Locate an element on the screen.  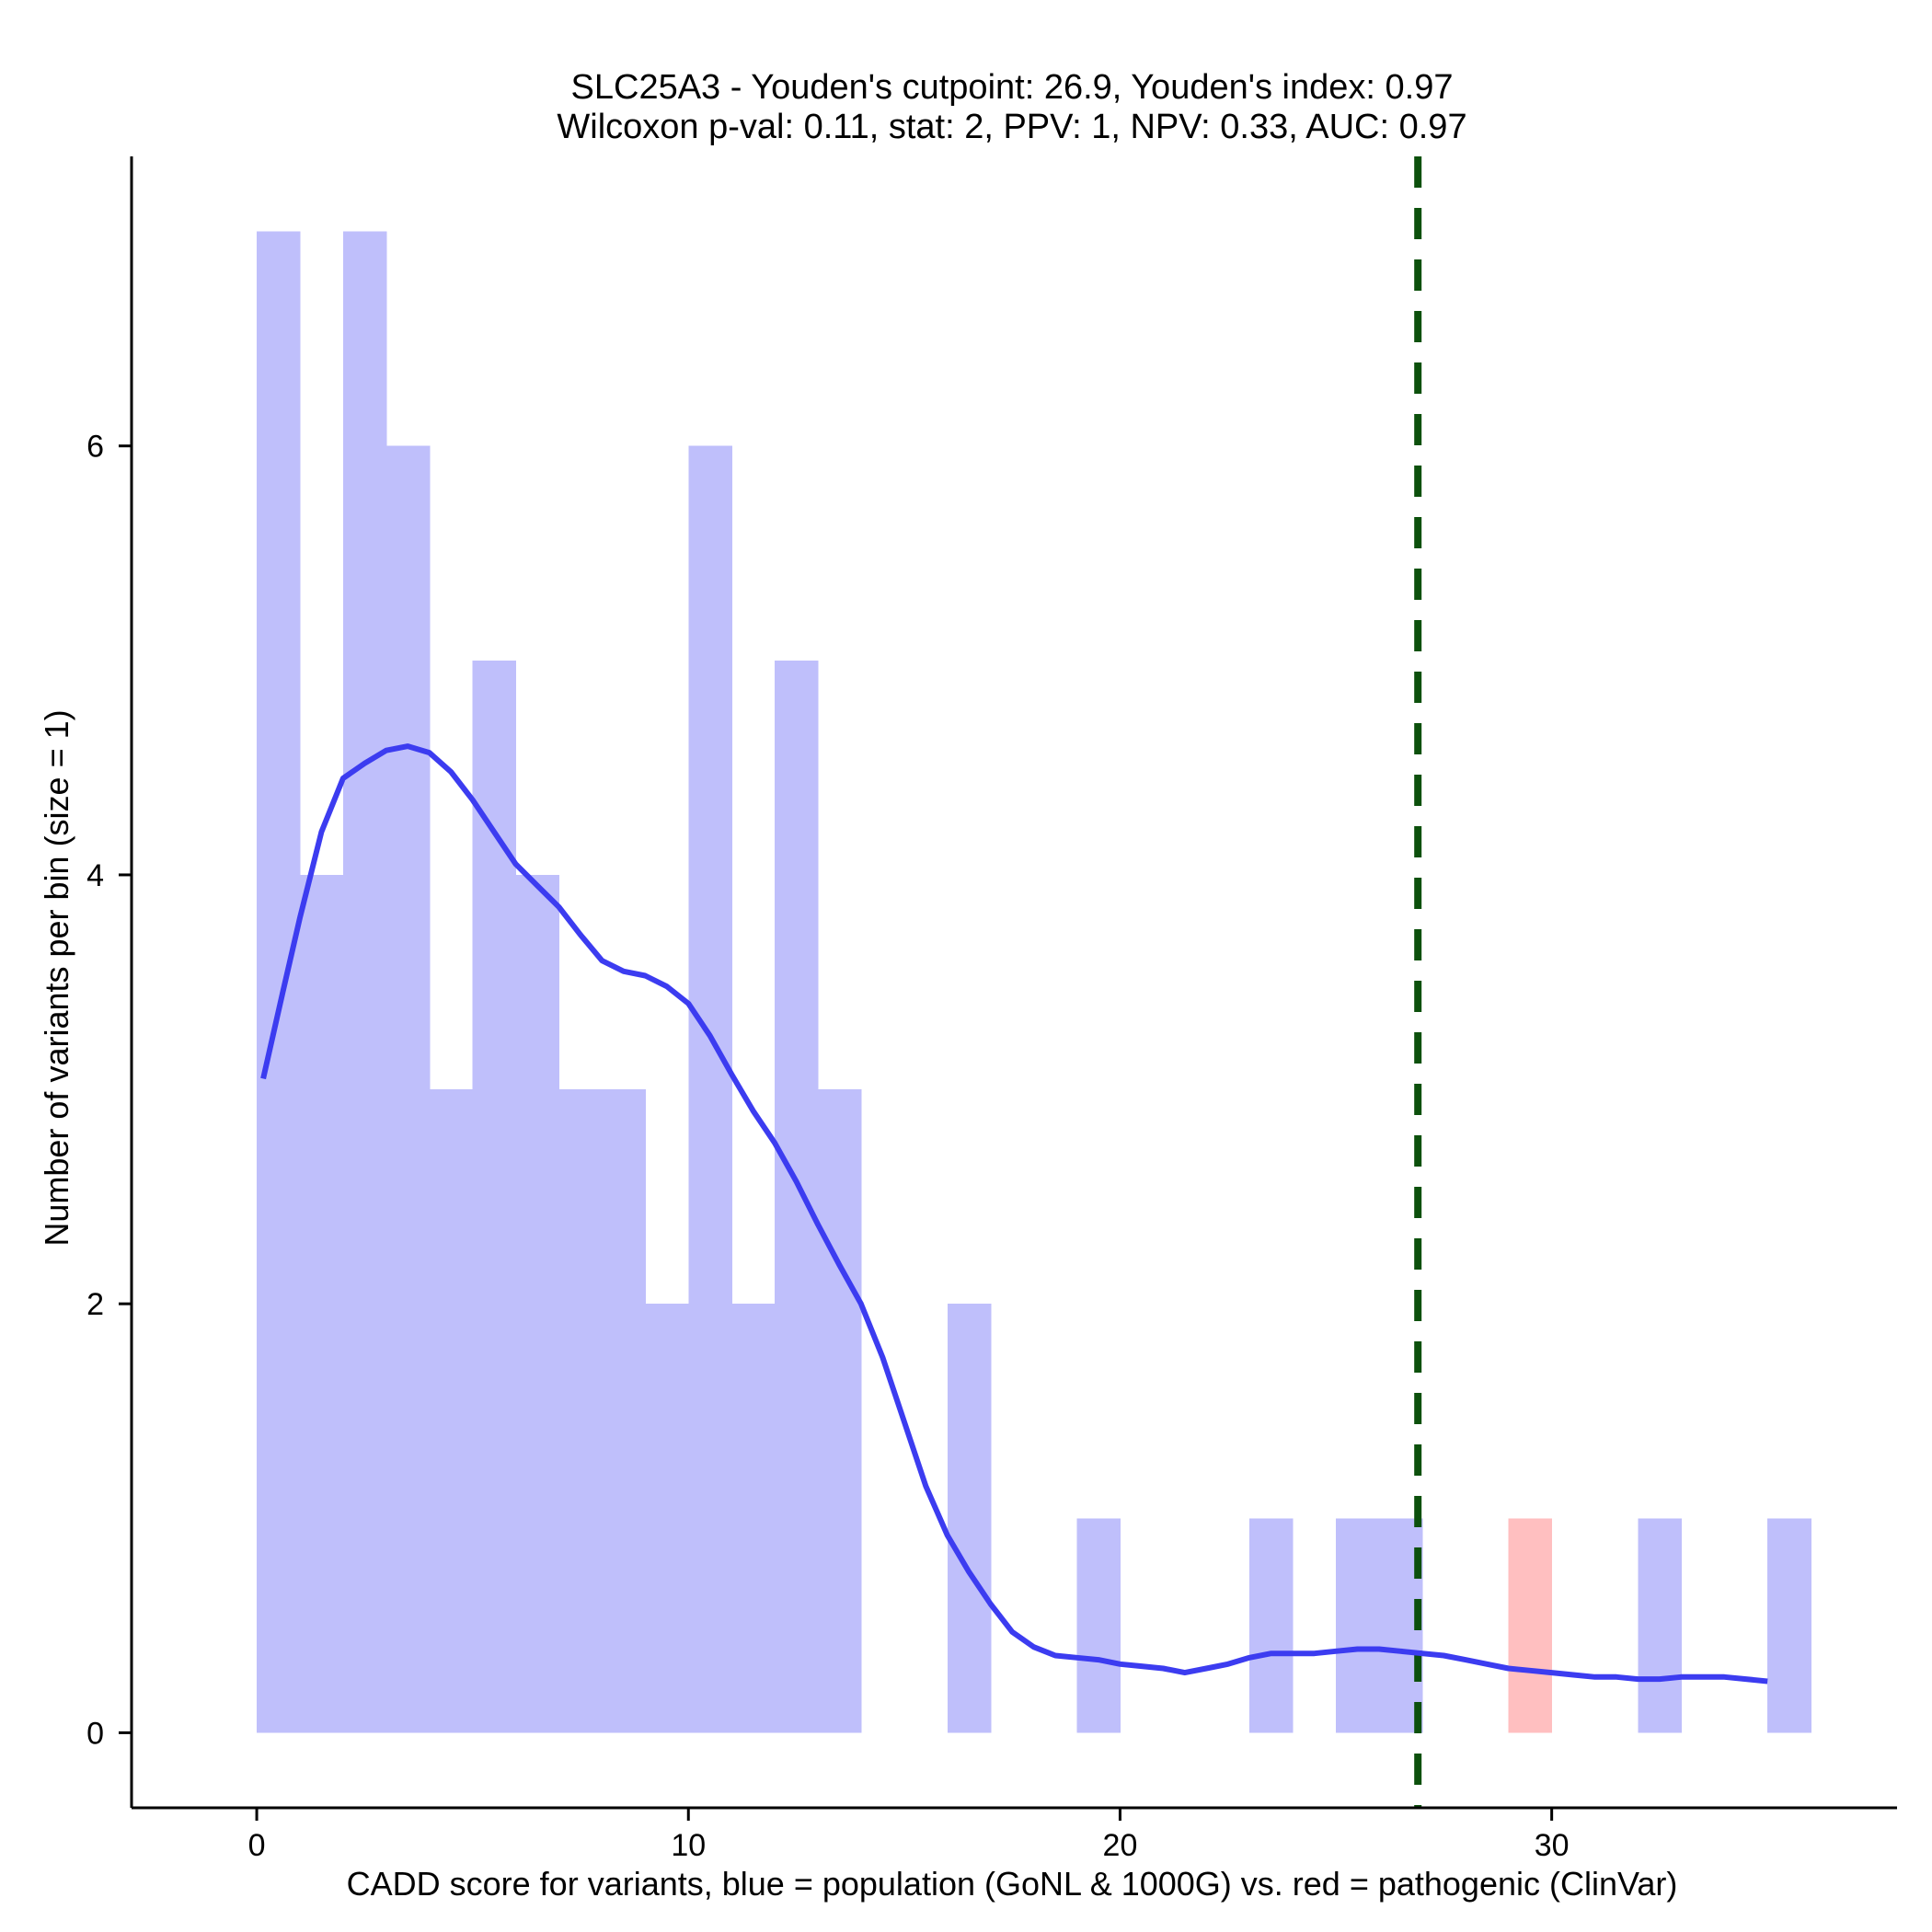
x-tick-label: 0 is located at coordinates (257, 1845).